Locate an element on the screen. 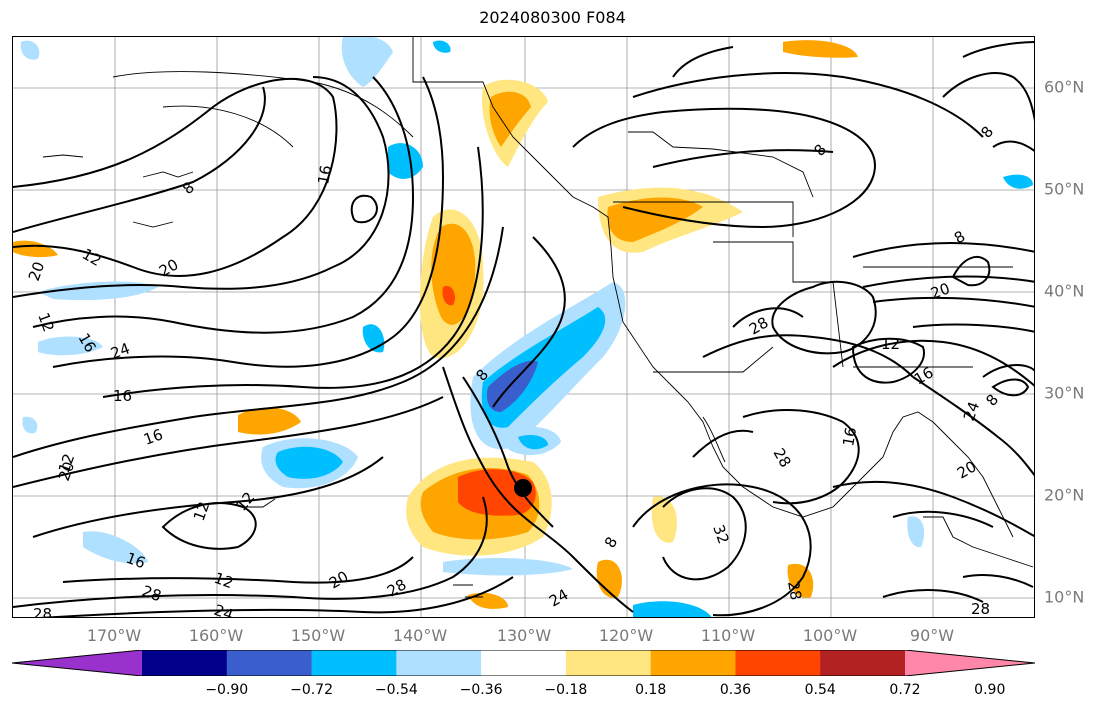  colorbar-tick-label: −0.18 is located at coordinates (566, 690).